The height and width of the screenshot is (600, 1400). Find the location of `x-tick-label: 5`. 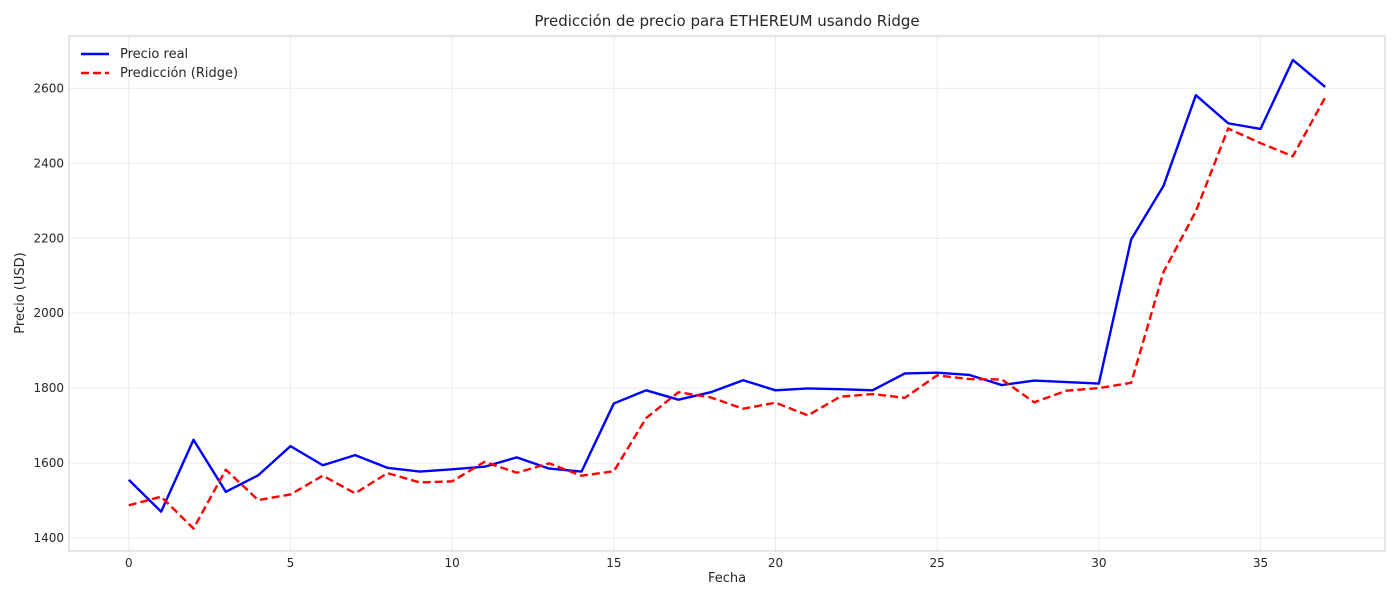

x-tick-label: 5 is located at coordinates (291, 563).